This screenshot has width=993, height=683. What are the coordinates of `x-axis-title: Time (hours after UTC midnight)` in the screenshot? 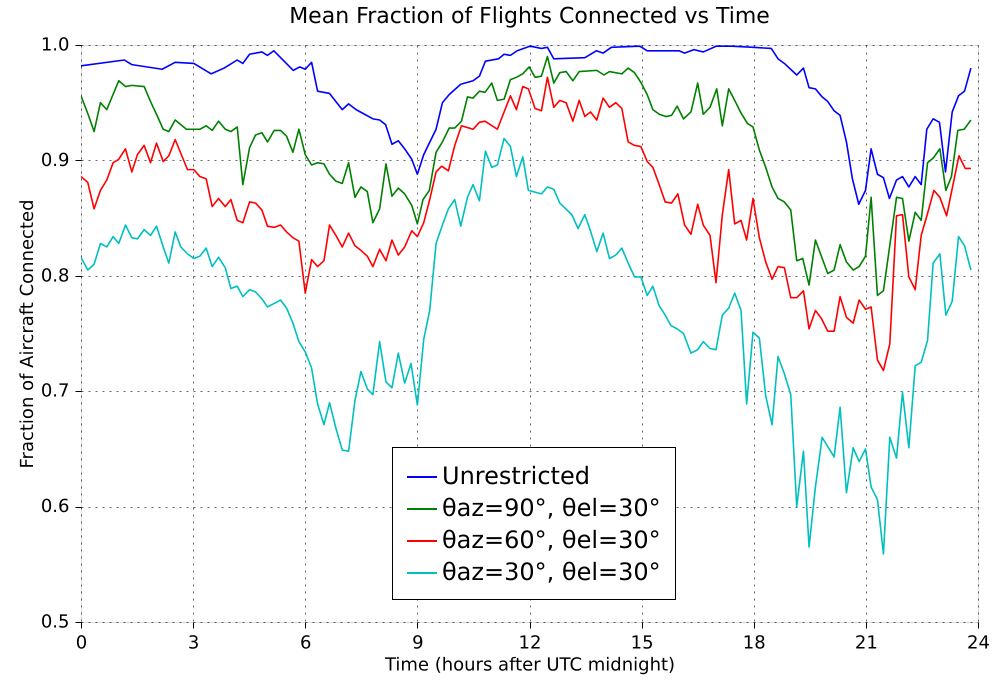 It's located at (530, 665).